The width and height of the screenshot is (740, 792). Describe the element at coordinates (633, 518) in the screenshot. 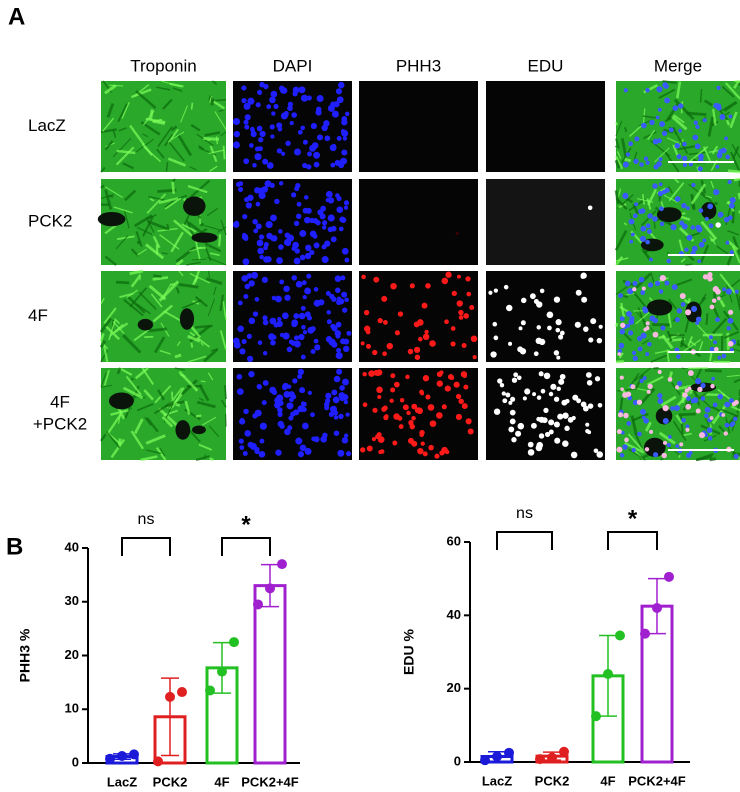

I see `significance-label: *` at that location.